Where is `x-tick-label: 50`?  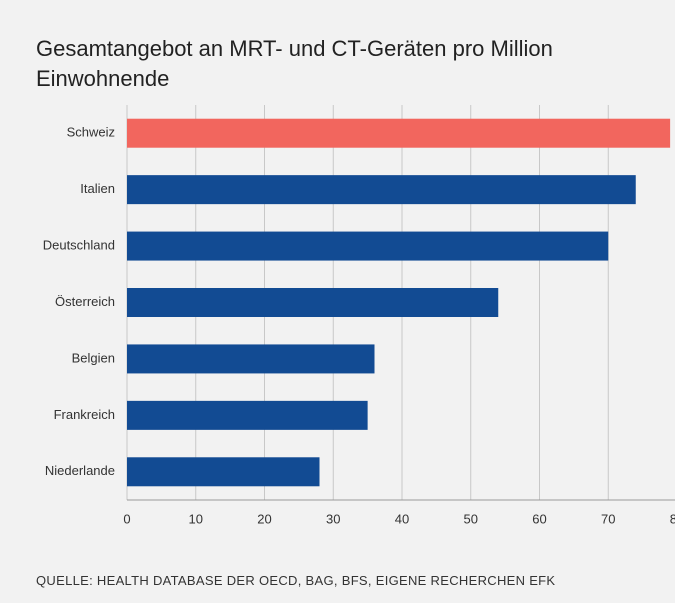
x-tick-label: 50 is located at coordinates (471, 518).